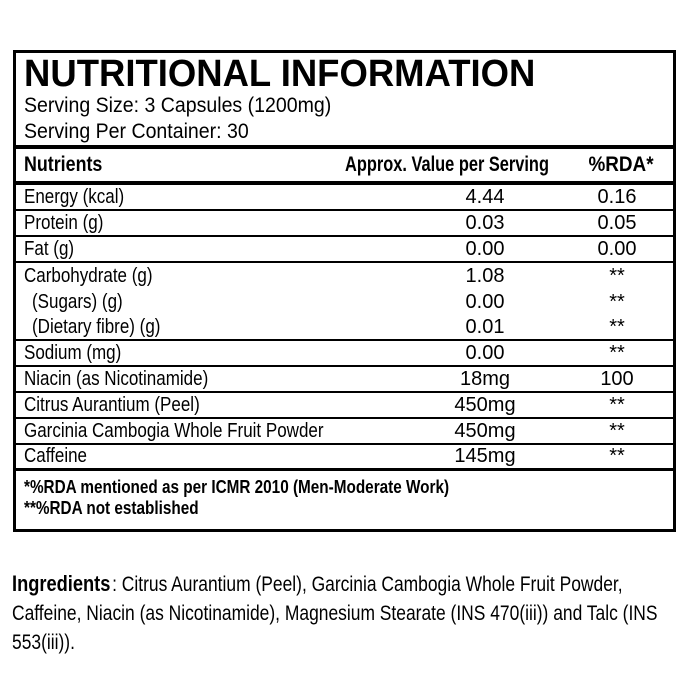 This screenshot has height=700, width=690. What do you see at coordinates (344, 328) in the screenshot?
I see `table-row-dietary-fibre: (Dietary fibre) (g) 0.01 **` at bounding box center [344, 328].